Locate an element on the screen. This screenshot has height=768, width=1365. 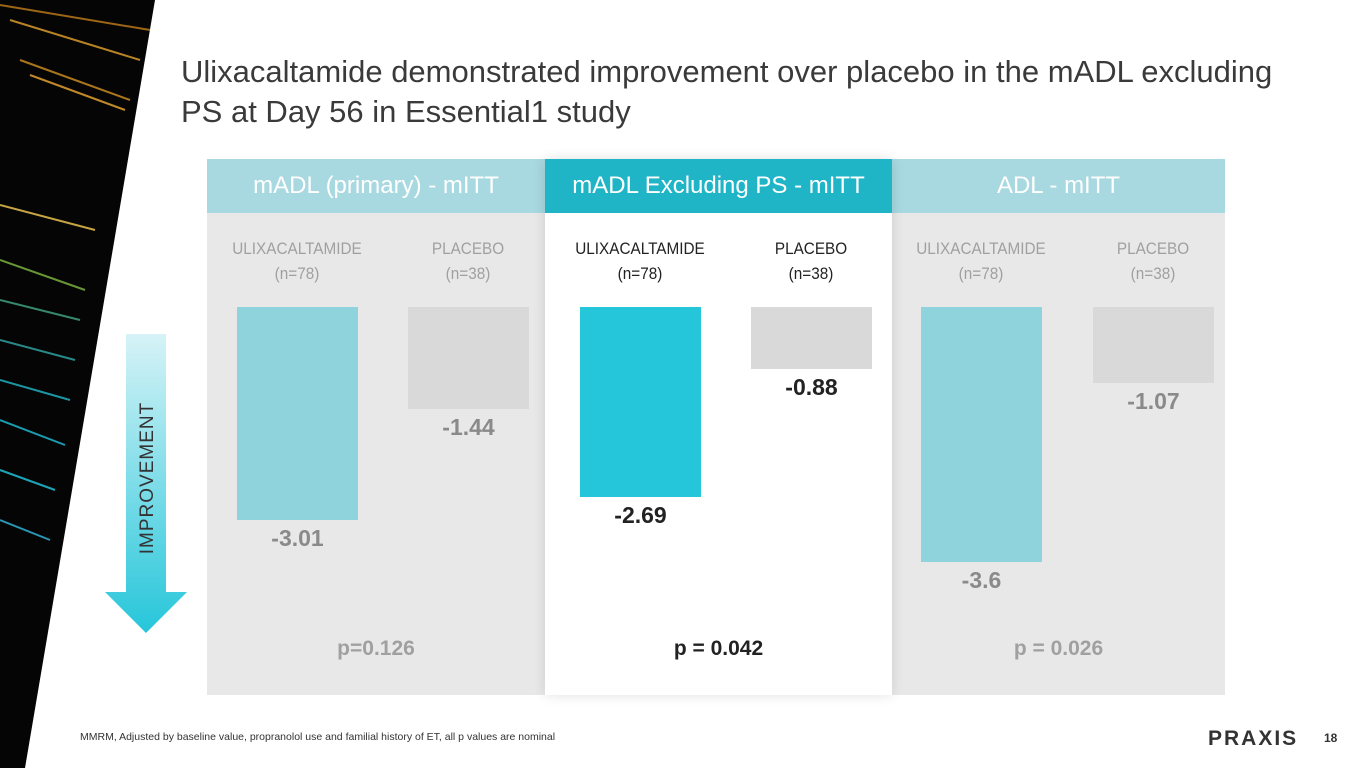
page-number: 18 is located at coordinates (1331, 738).